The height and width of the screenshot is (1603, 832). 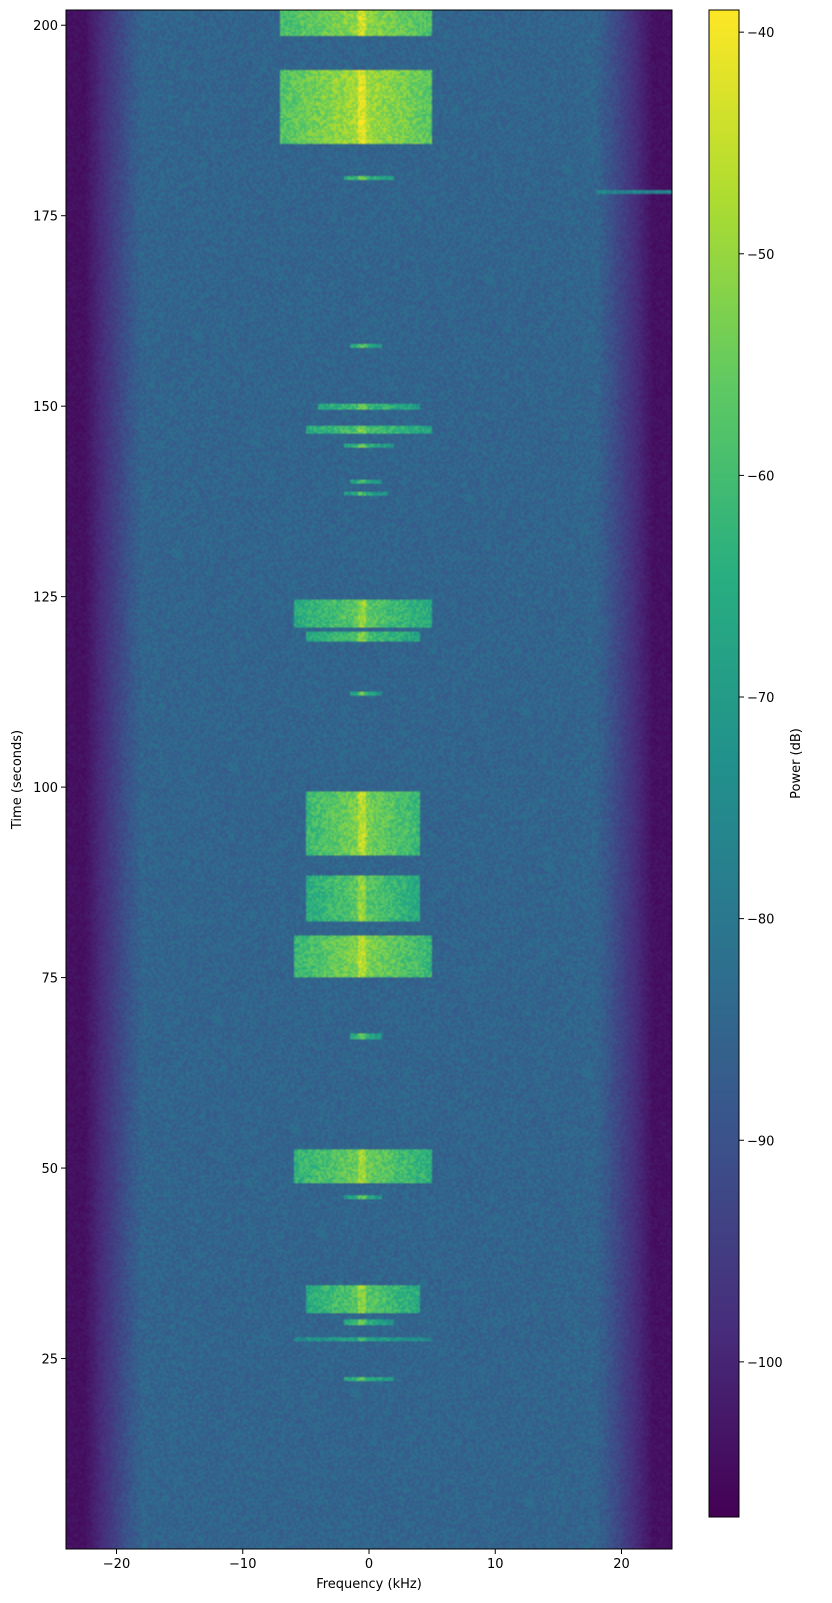 What do you see at coordinates (760, 476) in the screenshot?
I see `colorbar-tick-label: −60` at bounding box center [760, 476].